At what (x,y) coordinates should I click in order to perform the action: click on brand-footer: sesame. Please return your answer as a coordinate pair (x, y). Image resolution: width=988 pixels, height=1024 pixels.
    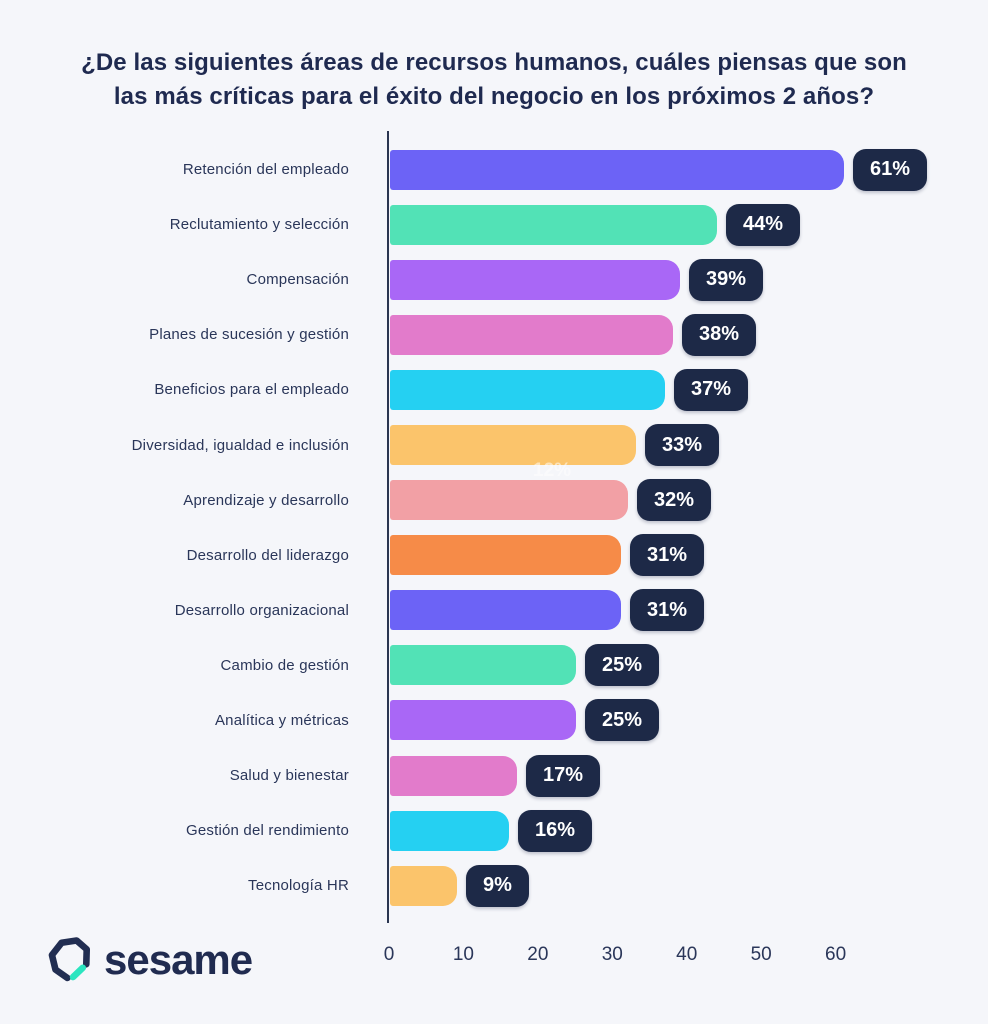
    Looking at the image, I should click on (150, 959).